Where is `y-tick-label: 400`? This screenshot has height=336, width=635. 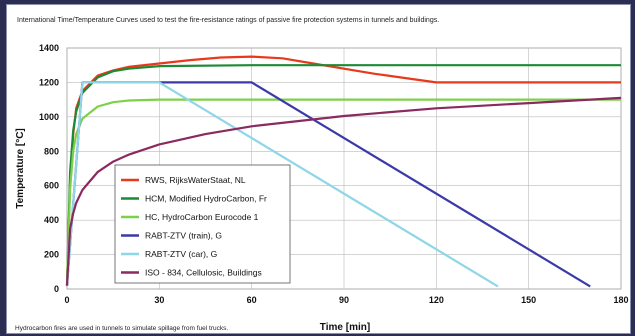 y-tick-label: 400 is located at coordinates (51, 220).